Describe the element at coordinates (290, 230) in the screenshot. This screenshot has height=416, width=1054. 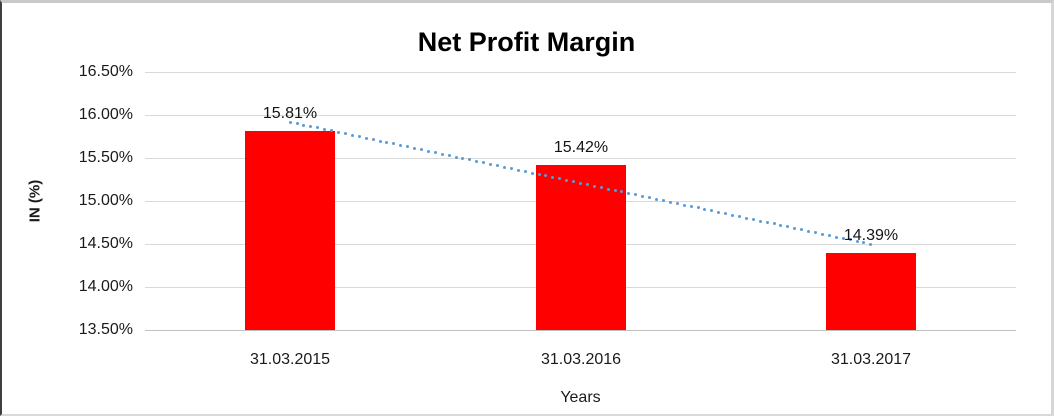
I see `bar-31.03.2015` at that location.